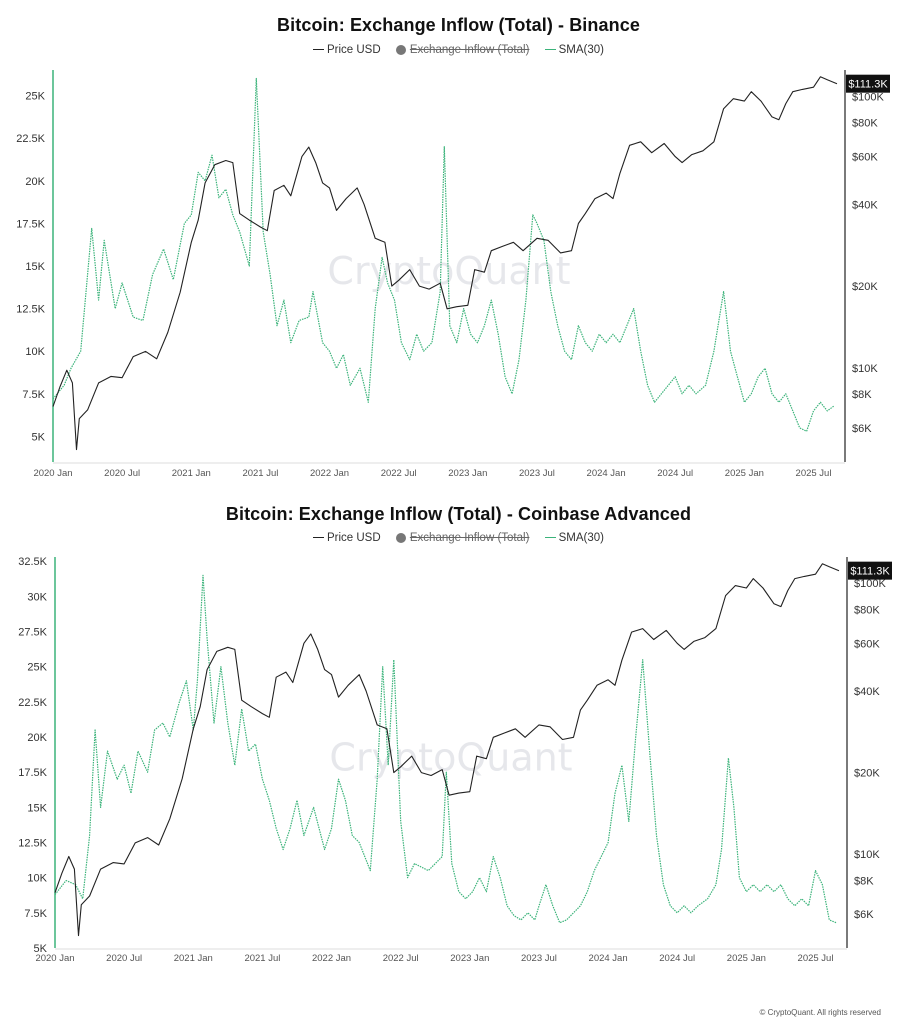 Image resolution: width=917 pixels, height=1024 pixels. I want to click on y-tick-label-left: 32.5K, so click(32, 562).